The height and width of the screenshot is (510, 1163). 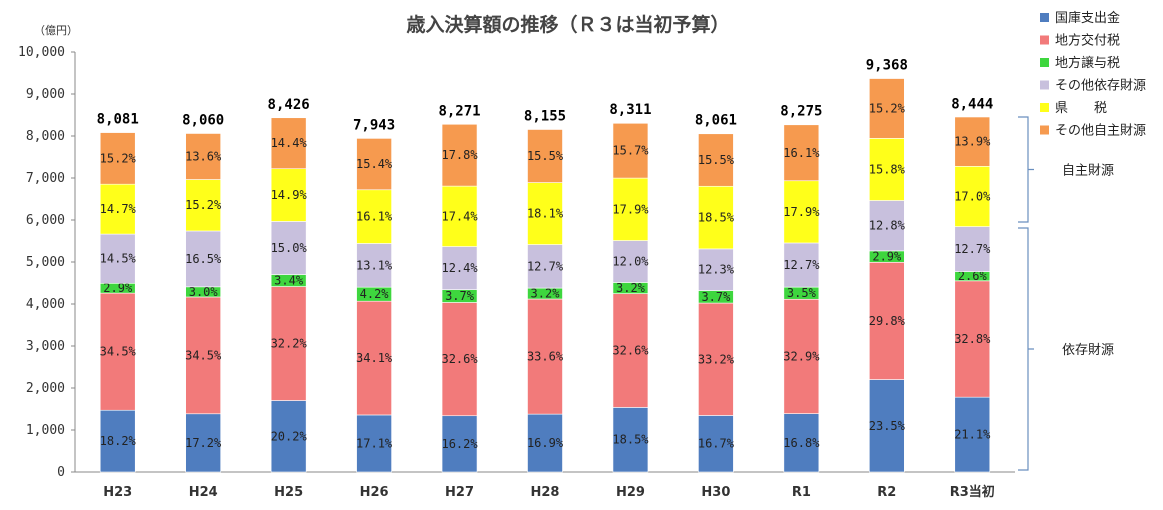 I want to click on y-tick-label: 8,000, so click(x=45, y=136).